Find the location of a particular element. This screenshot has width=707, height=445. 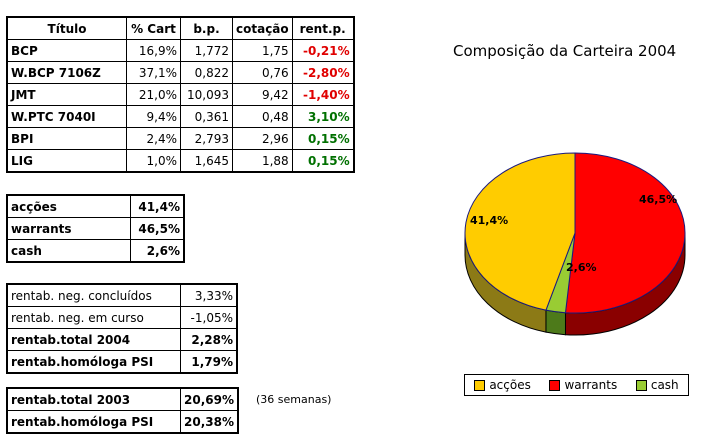

pie-label-warrants: 46,5% is located at coordinates (658, 199).